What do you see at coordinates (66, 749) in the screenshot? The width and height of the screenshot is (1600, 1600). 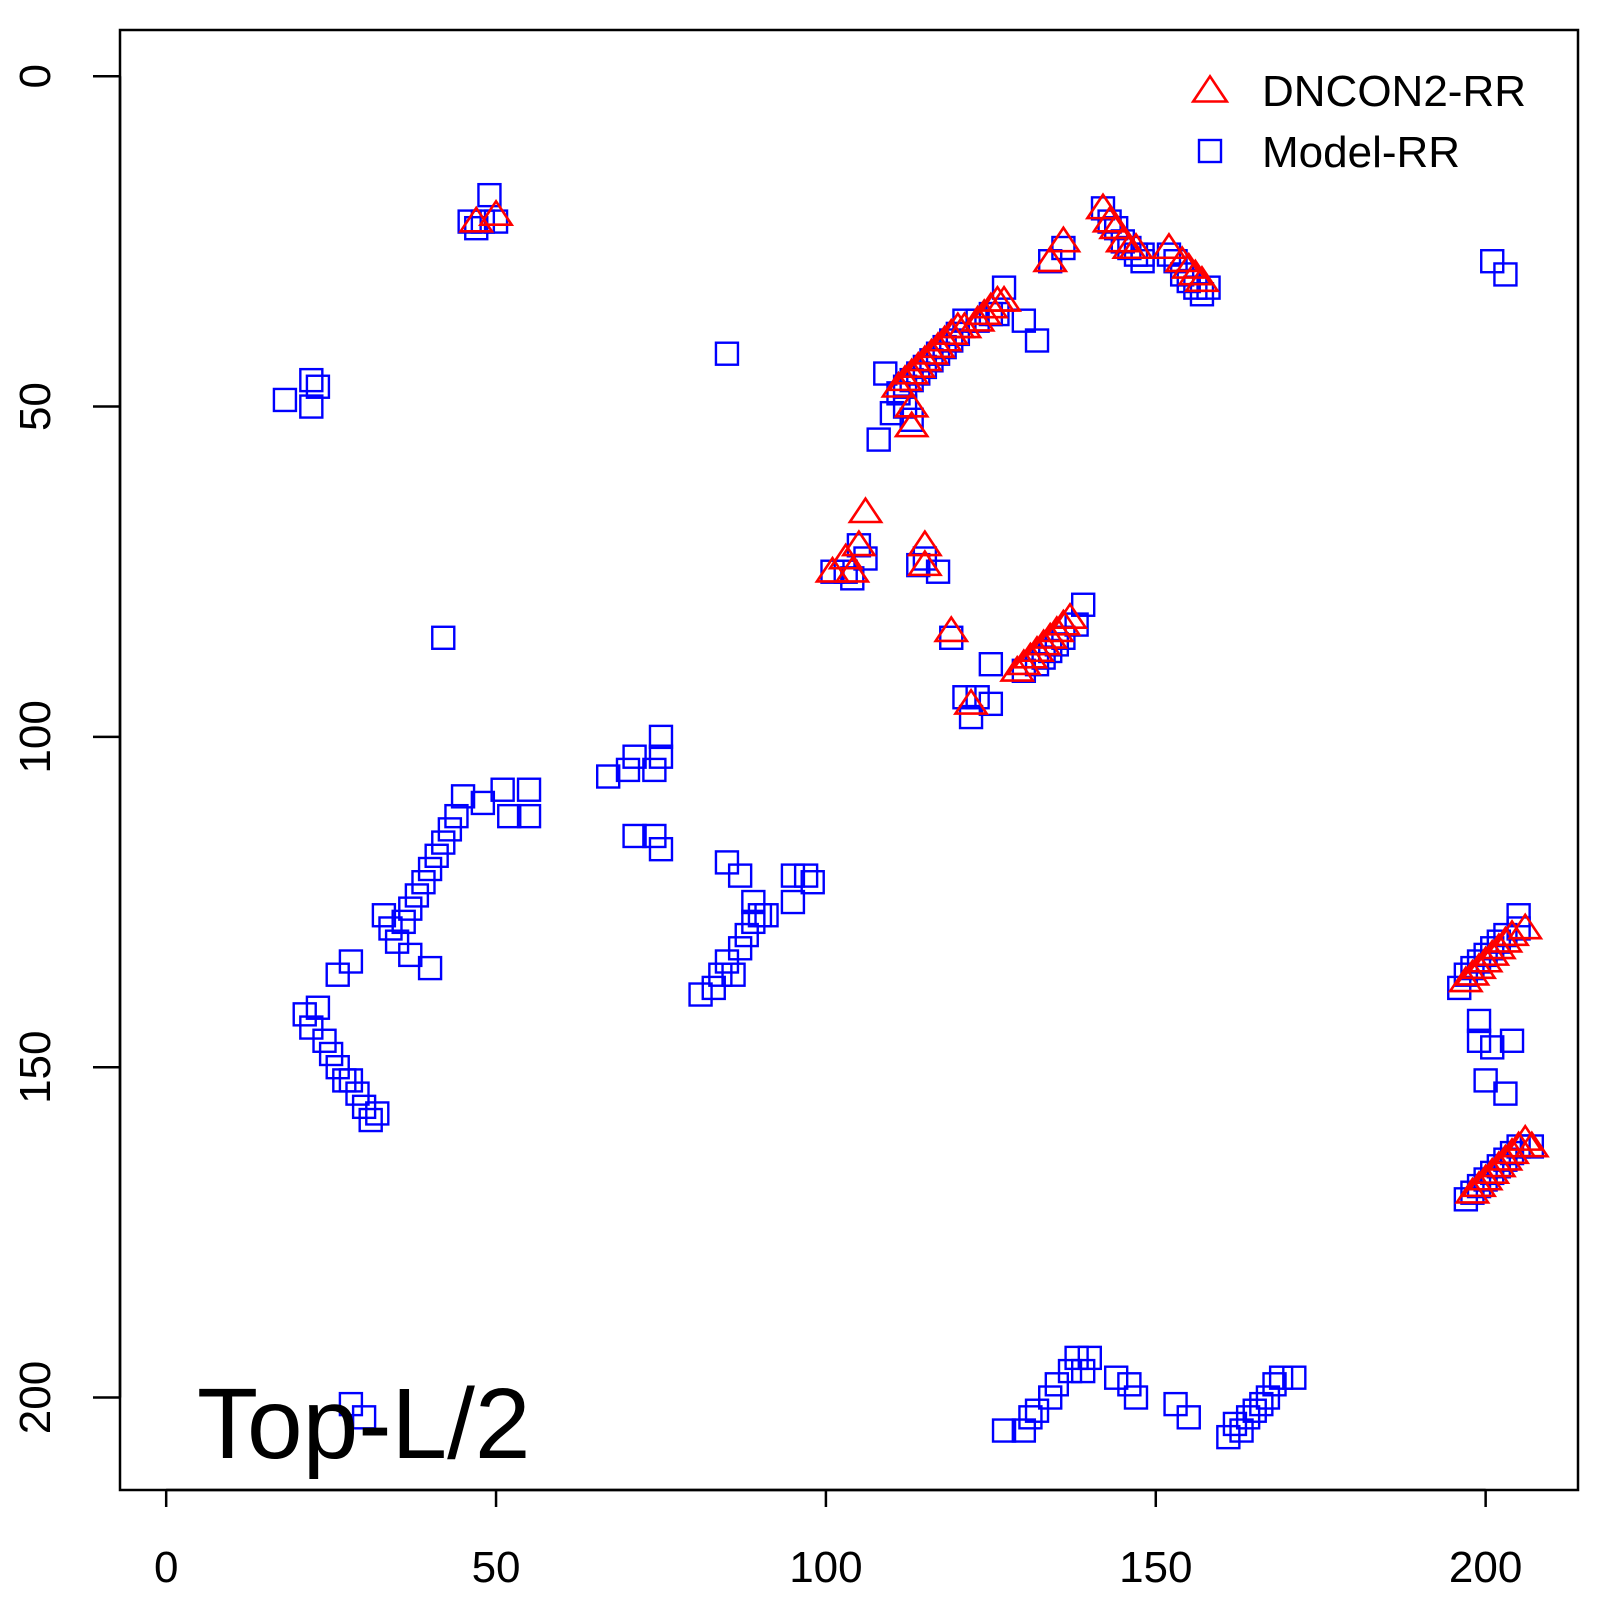 I see `y-axis: 0 50 100 150 200` at bounding box center [66, 749].